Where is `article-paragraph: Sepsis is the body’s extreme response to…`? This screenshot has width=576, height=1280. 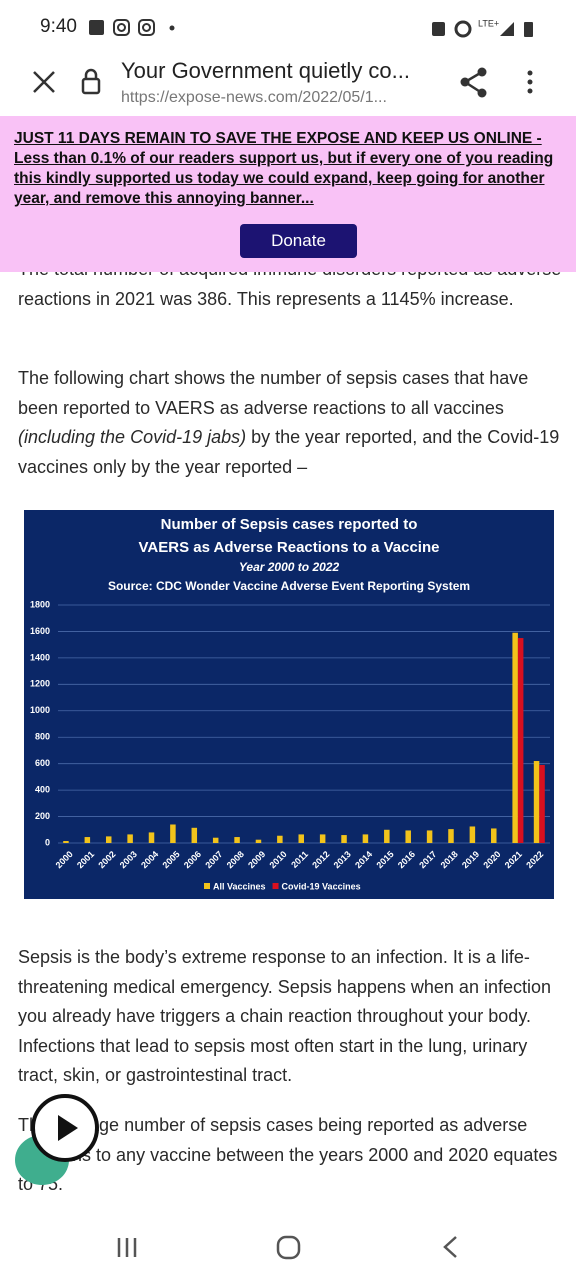 article-paragraph: Sepsis is the body’s extreme response to… is located at coordinates (284, 1016).